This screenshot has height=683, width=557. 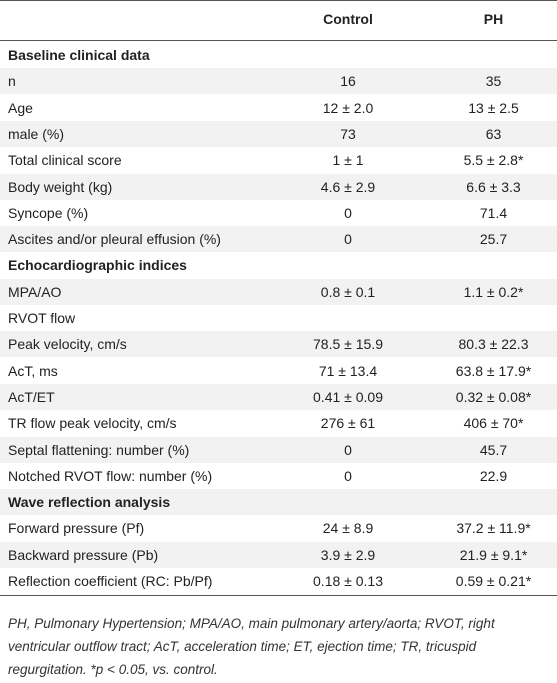 What do you see at coordinates (278, 40) in the screenshot?
I see `header-rule` at bounding box center [278, 40].